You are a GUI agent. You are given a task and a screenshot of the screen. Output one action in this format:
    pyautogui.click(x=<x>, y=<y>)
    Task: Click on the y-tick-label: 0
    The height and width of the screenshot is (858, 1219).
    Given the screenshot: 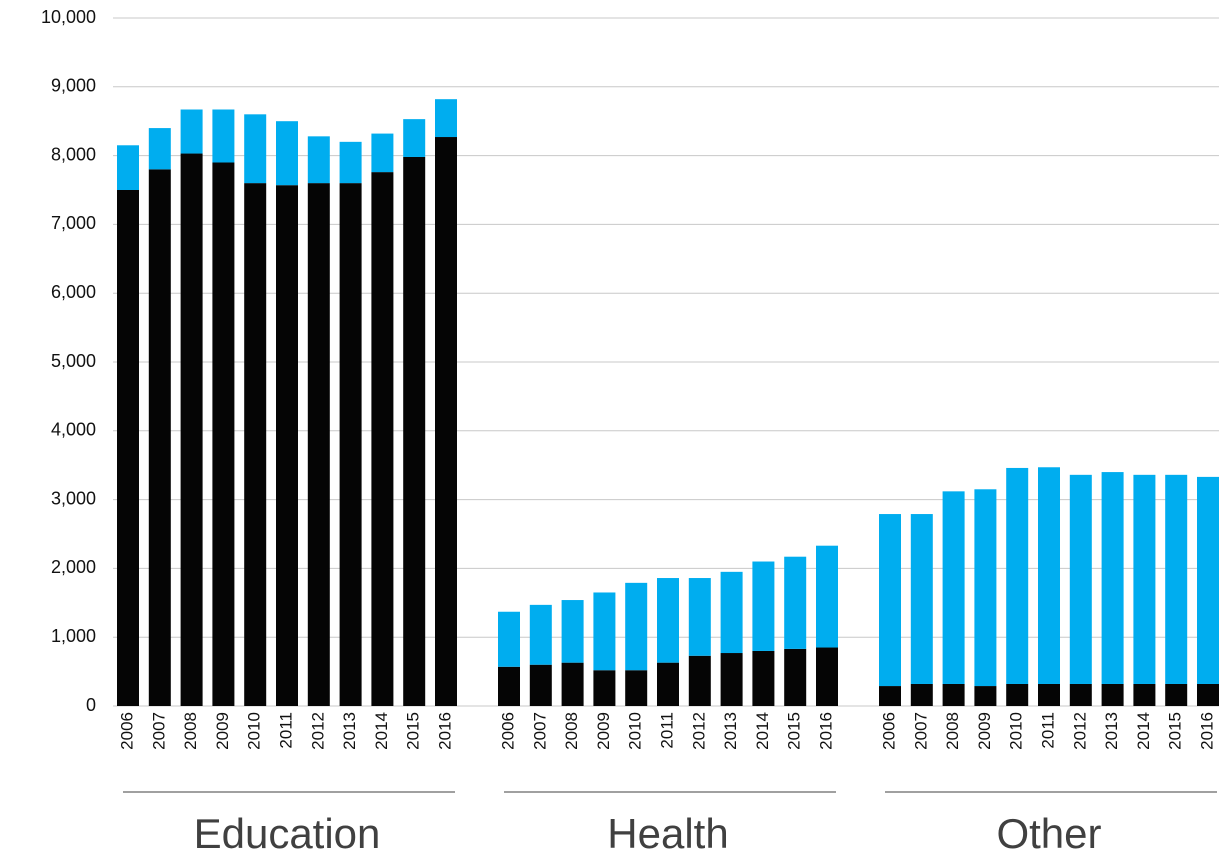 What is the action you would take?
    pyautogui.click(x=91, y=705)
    